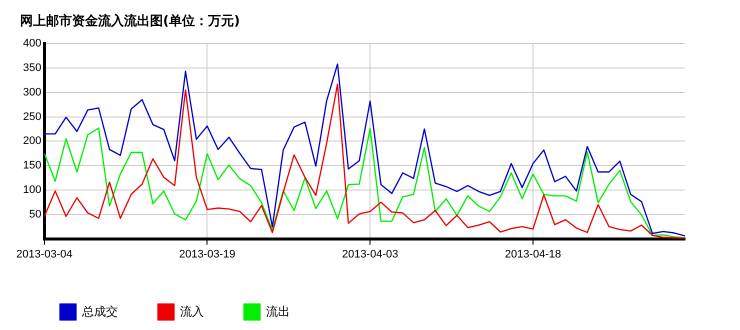  I want to click on x-tick-label: 2013-04-18, so click(533, 254).